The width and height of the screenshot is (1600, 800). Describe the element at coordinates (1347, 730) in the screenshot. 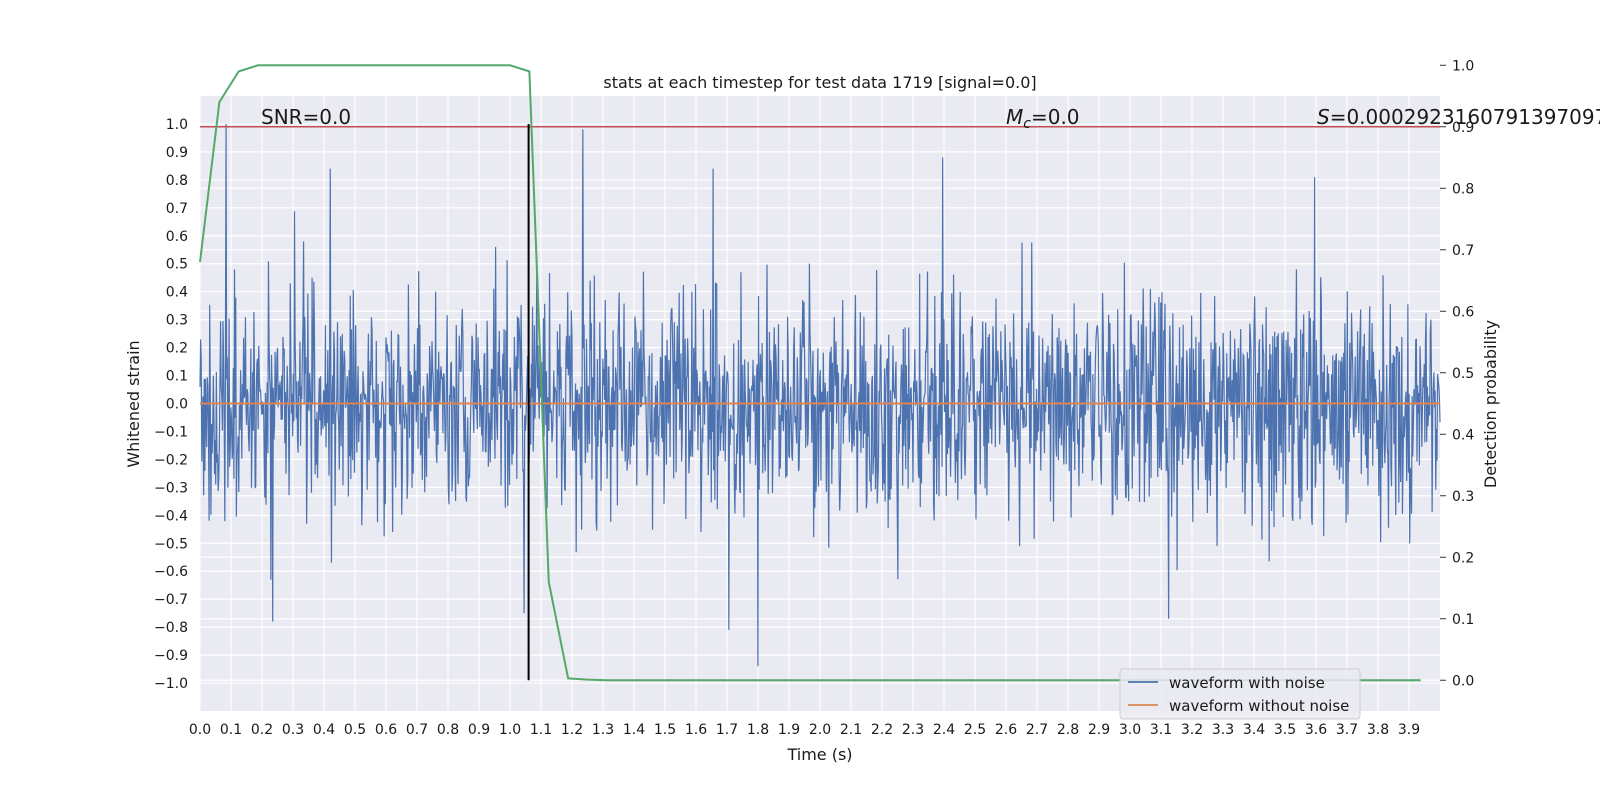

I see `x-tick-label: 3.7` at that location.